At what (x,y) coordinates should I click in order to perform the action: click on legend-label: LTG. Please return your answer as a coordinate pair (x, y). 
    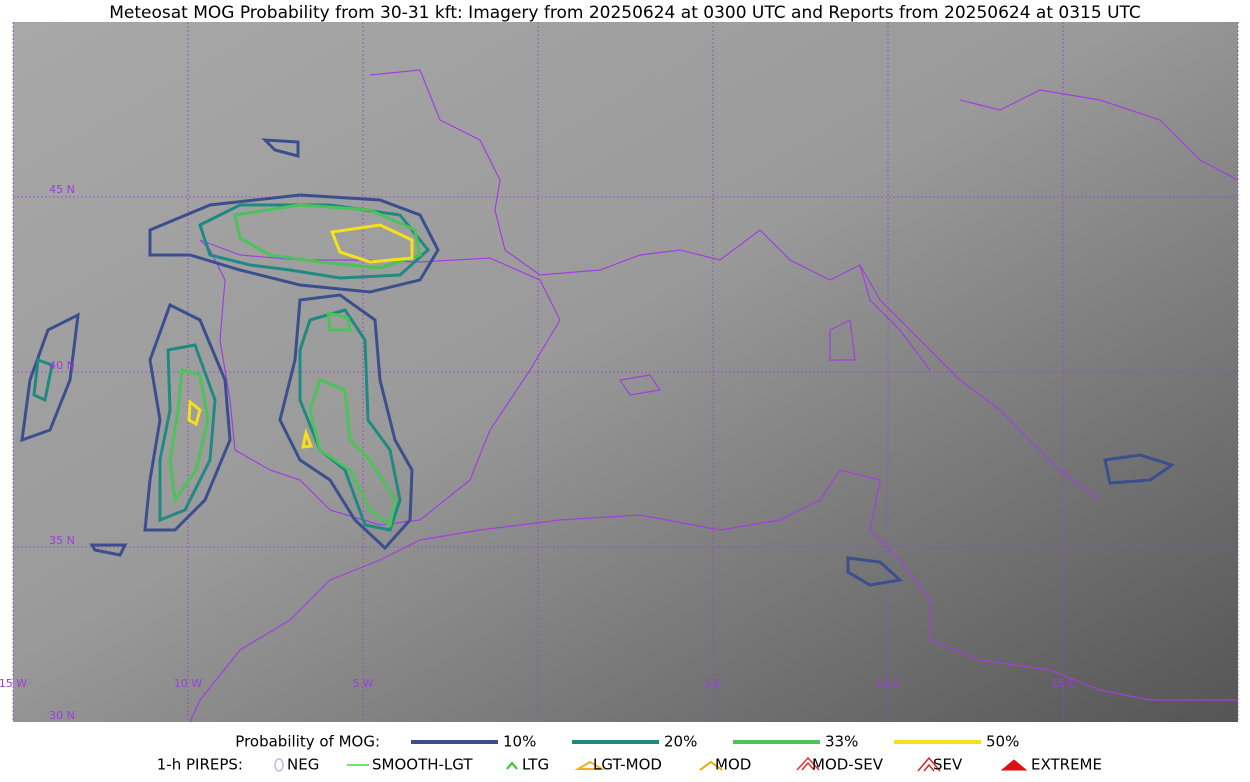
    Looking at the image, I should click on (535, 765).